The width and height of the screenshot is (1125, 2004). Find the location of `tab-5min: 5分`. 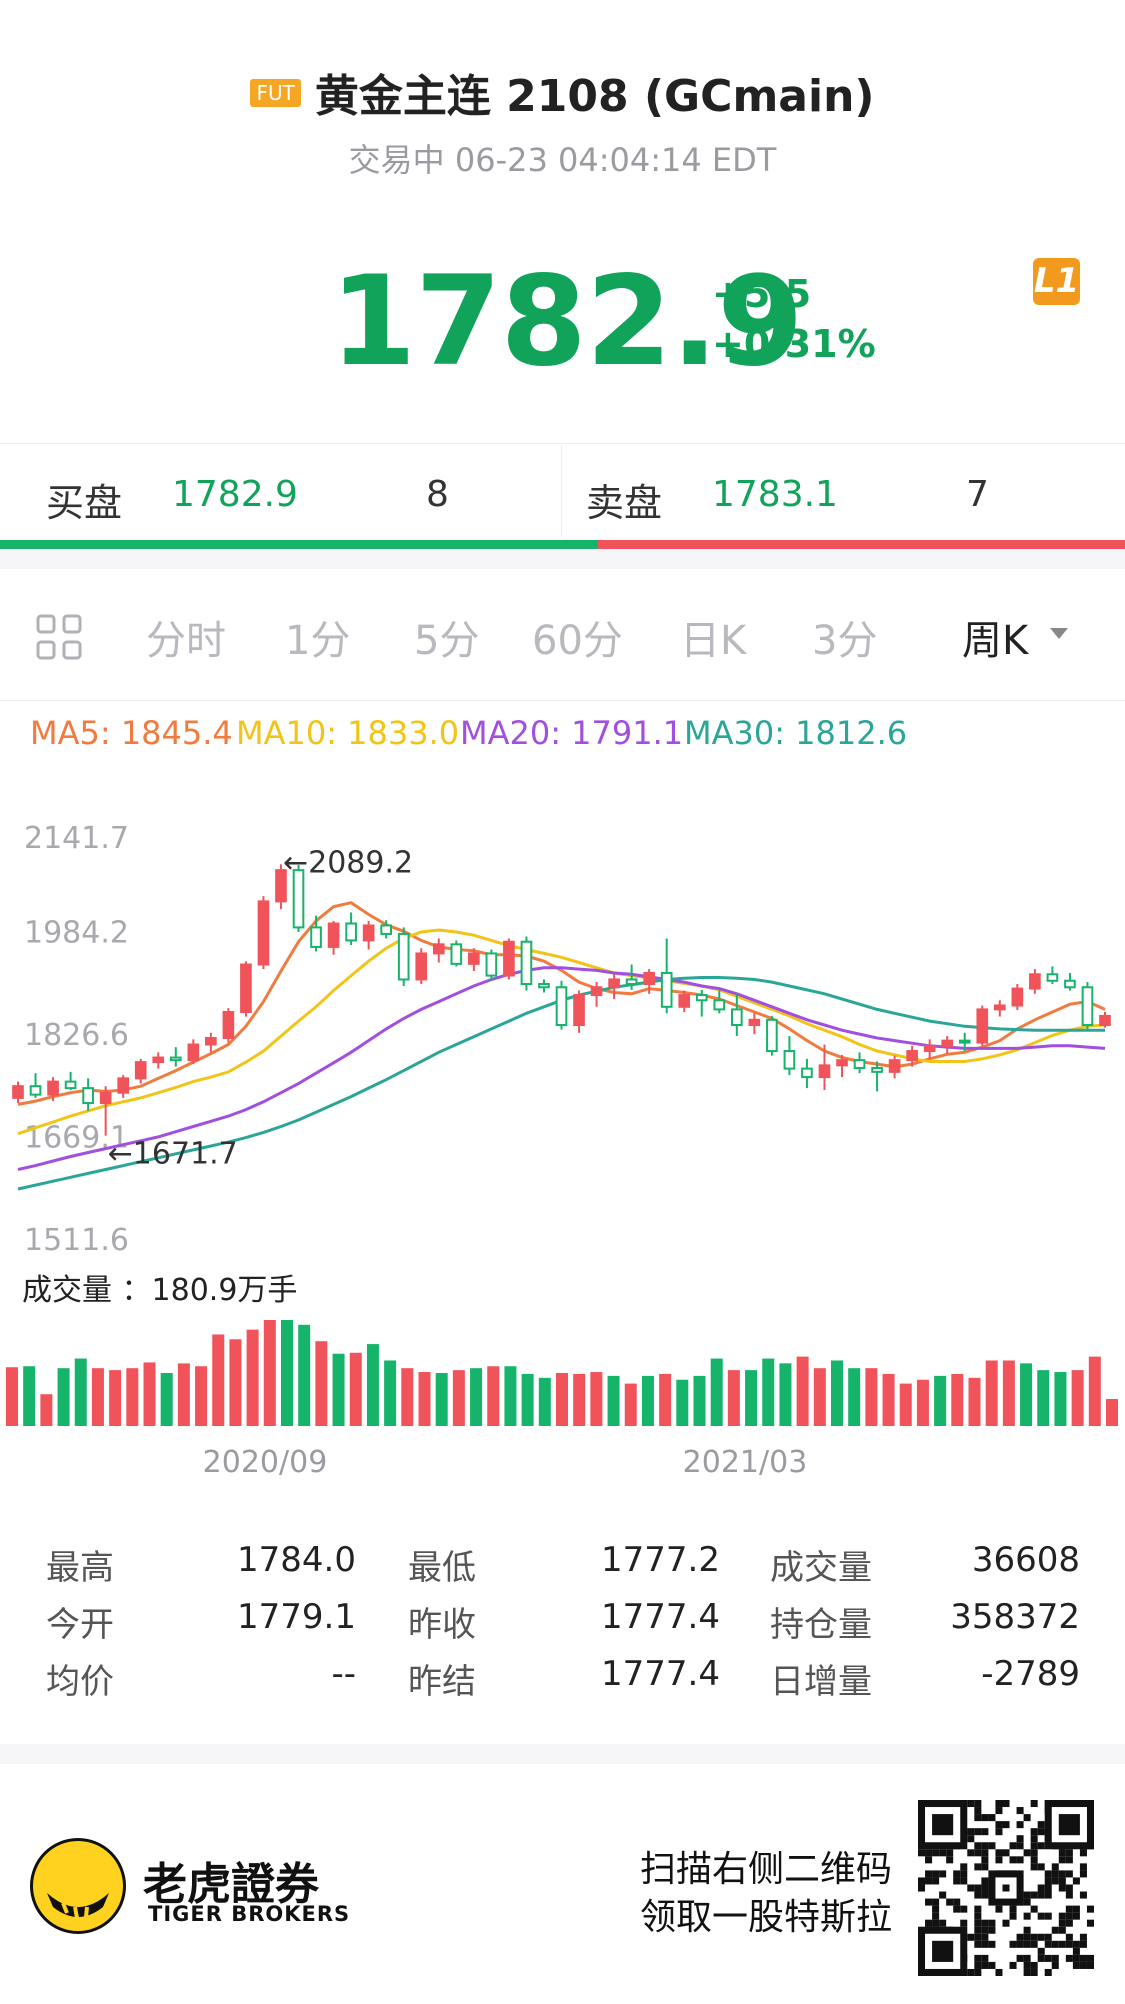

tab-5min: 5分 is located at coordinates (447, 641).